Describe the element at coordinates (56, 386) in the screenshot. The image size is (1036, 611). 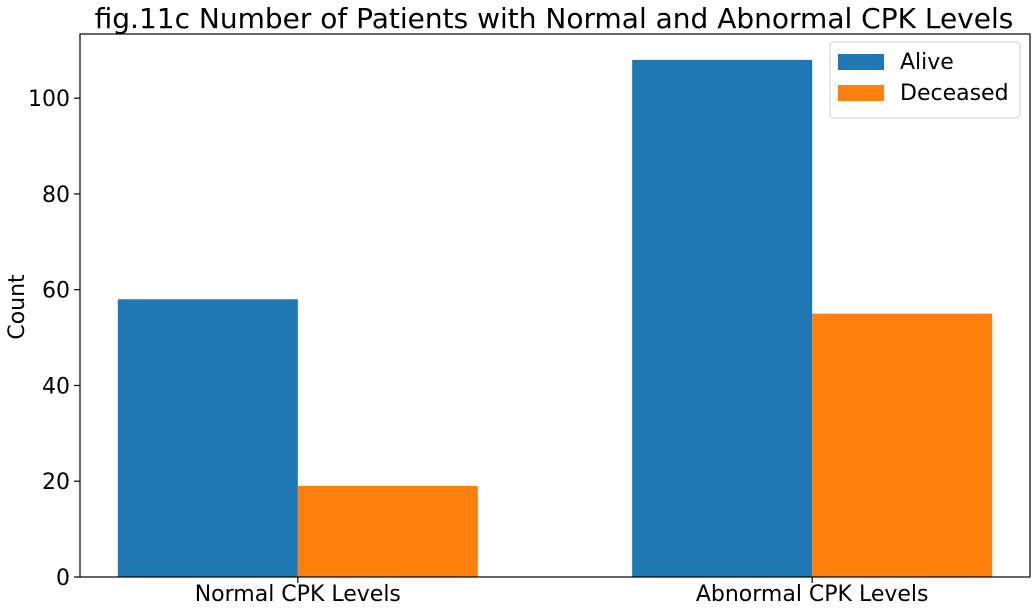
I see `y-tick-label: 40` at that location.